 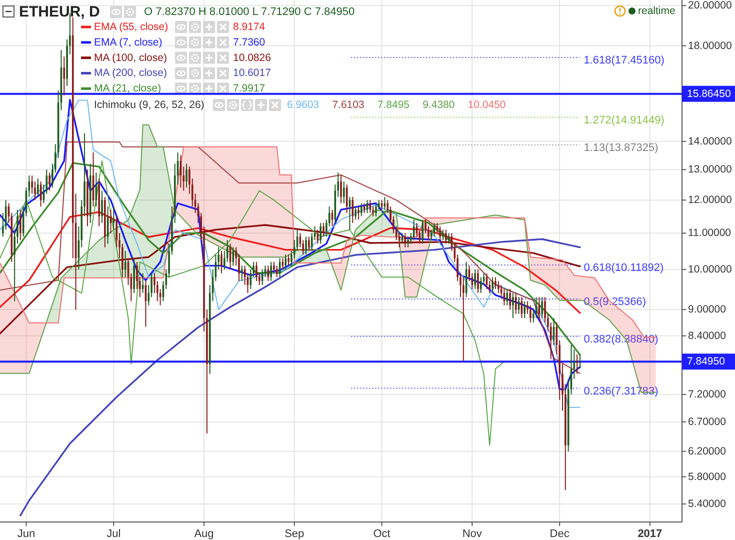 What do you see at coordinates (710, 141) in the screenshot?
I see `y-tick-label: 14.00000` at bounding box center [710, 141].